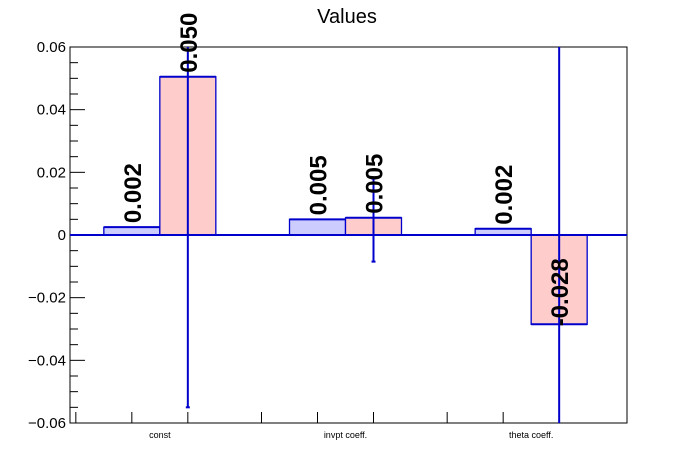  Describe the element at coordinates (47, 423) in the screenshot. I see `y-tick-label: −0.06` at that location.